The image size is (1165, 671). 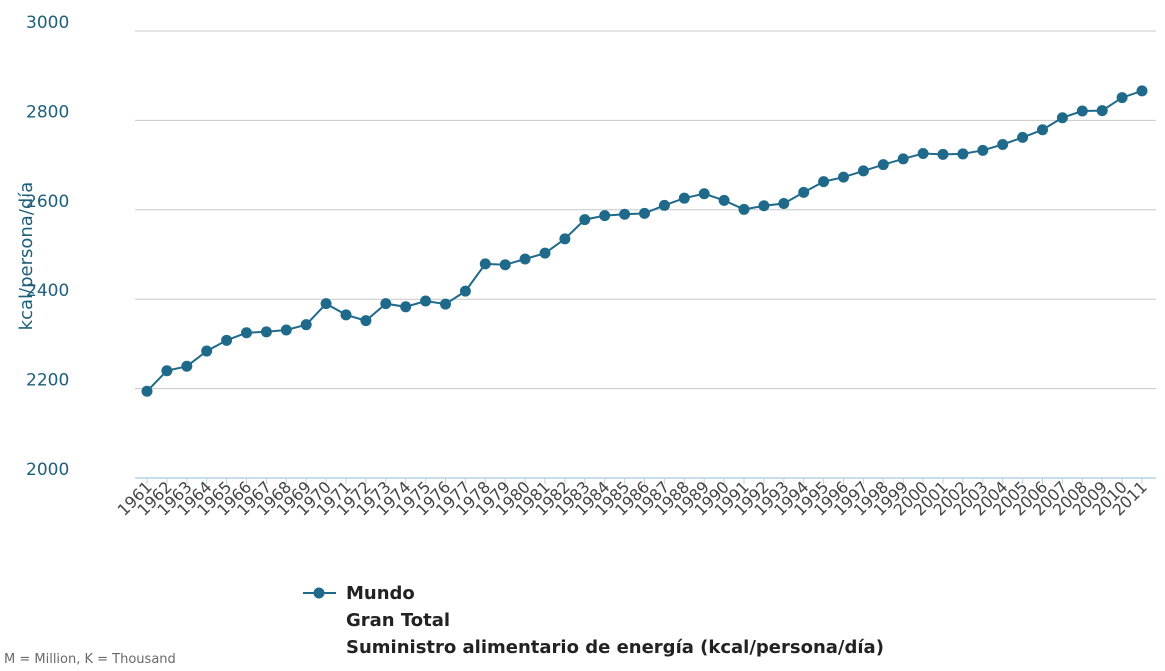 What do you see at coordinates (319, 593) in the screenshot?
I see `legend-dot-marker` at bounding box center [319, 593].